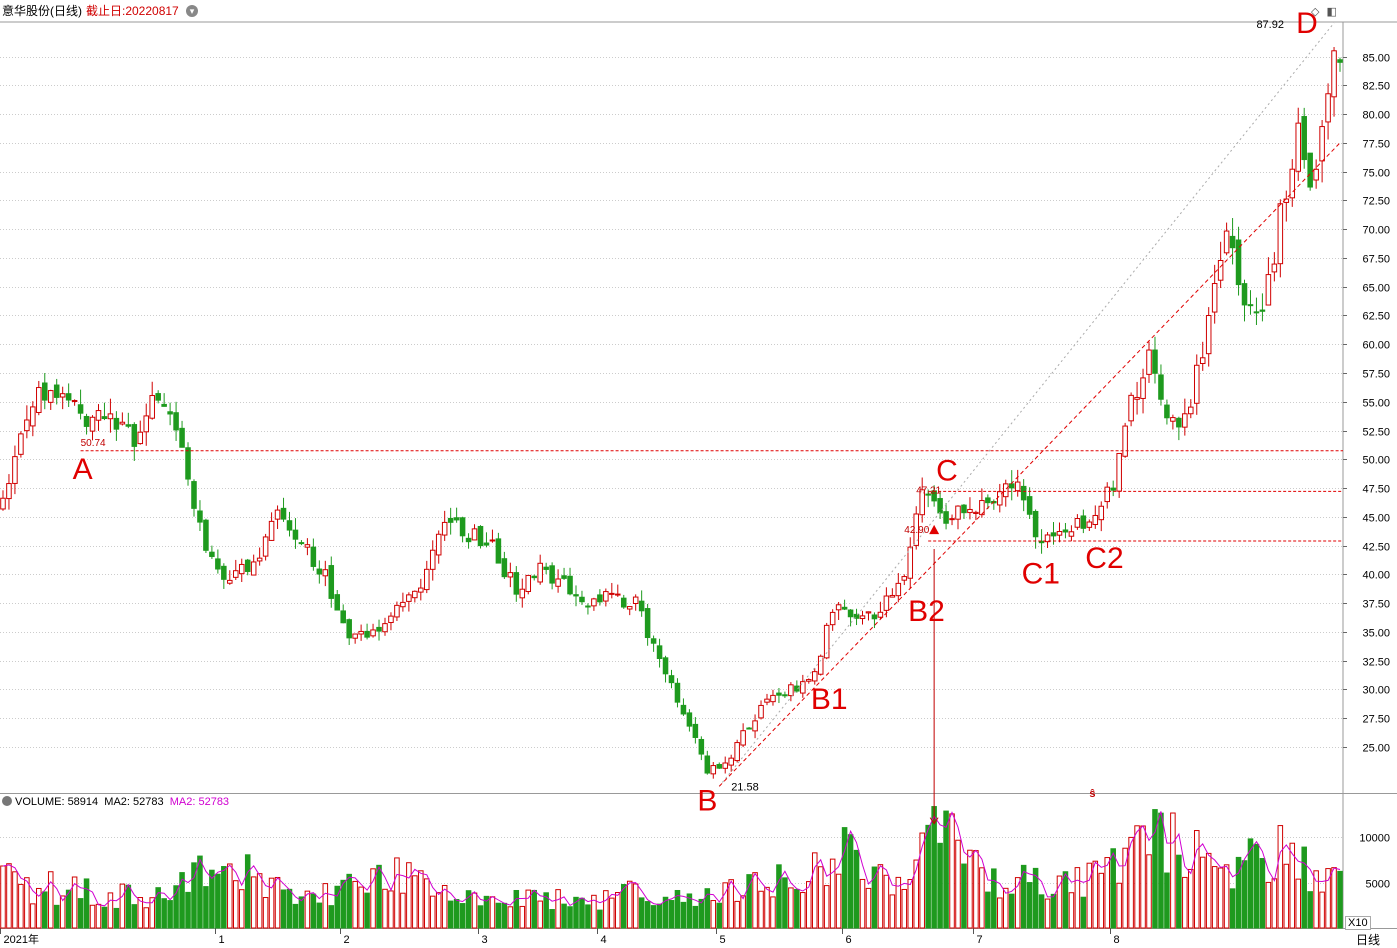 The height and width of the screenshot is (948, 1397). I want to click on price-tick-label: 80.00, so click(1376, 116).